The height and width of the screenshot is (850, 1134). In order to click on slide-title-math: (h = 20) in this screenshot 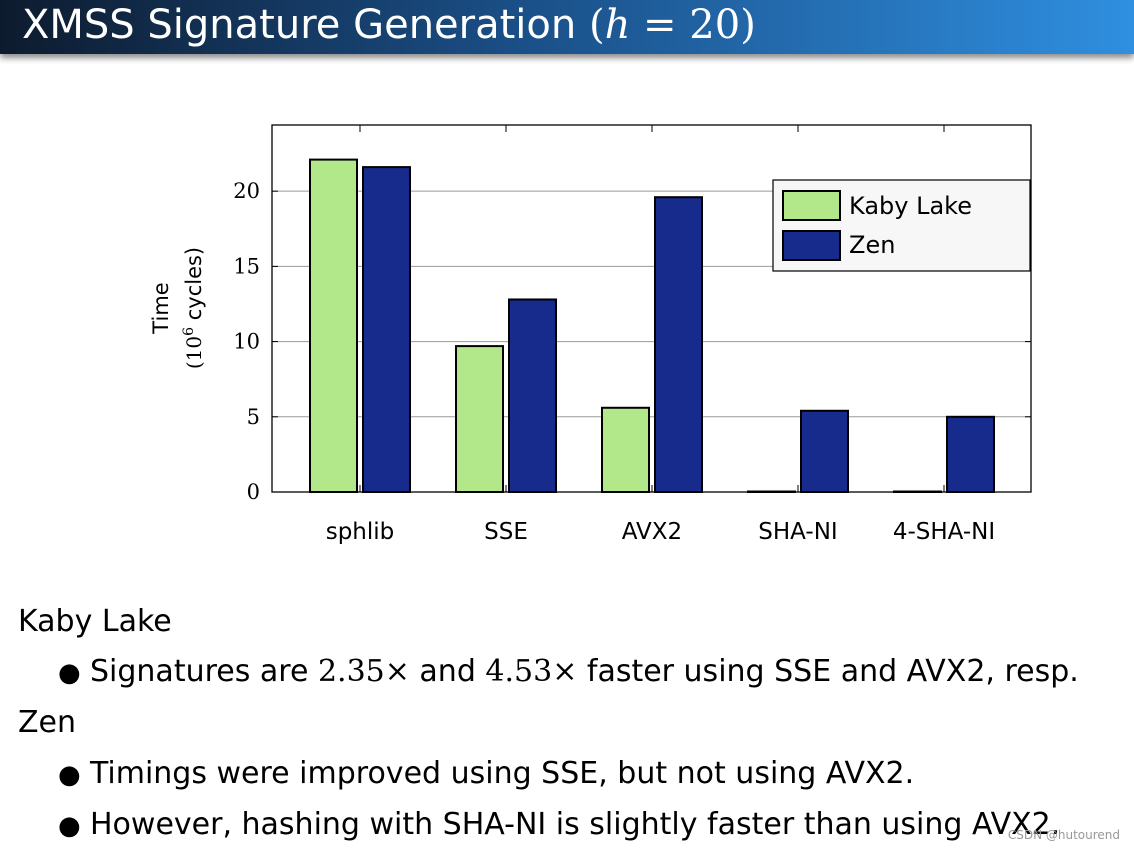, I will do `click(672, 25)`.